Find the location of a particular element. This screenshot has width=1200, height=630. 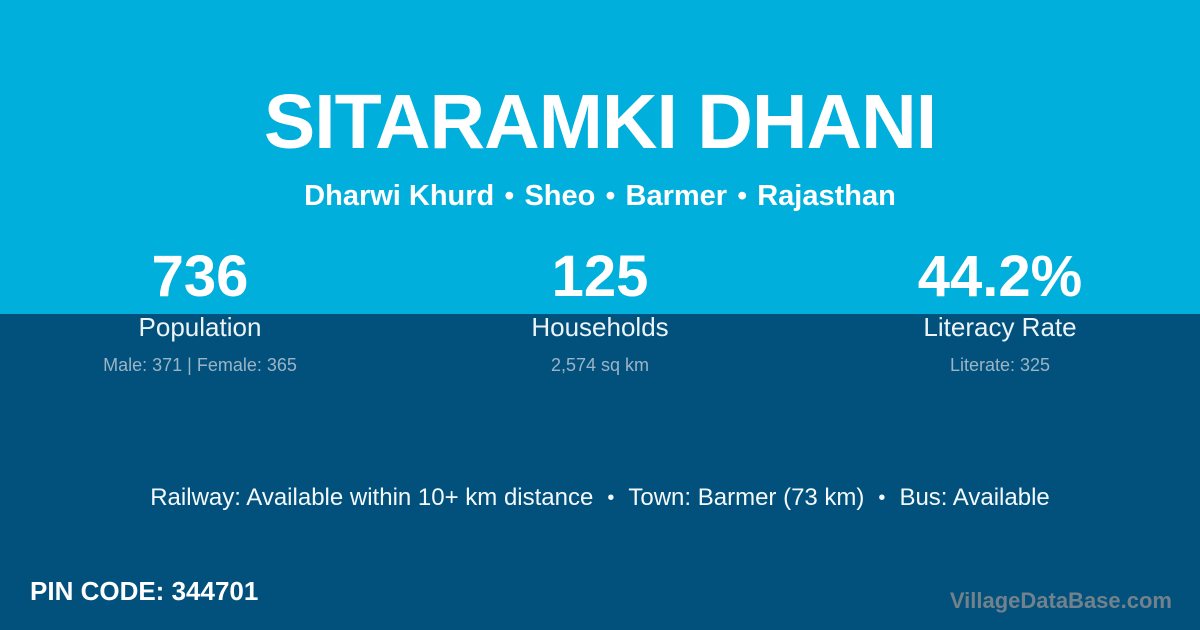

amenity-bus: Bus: Available is located at coordinates (974, 497).